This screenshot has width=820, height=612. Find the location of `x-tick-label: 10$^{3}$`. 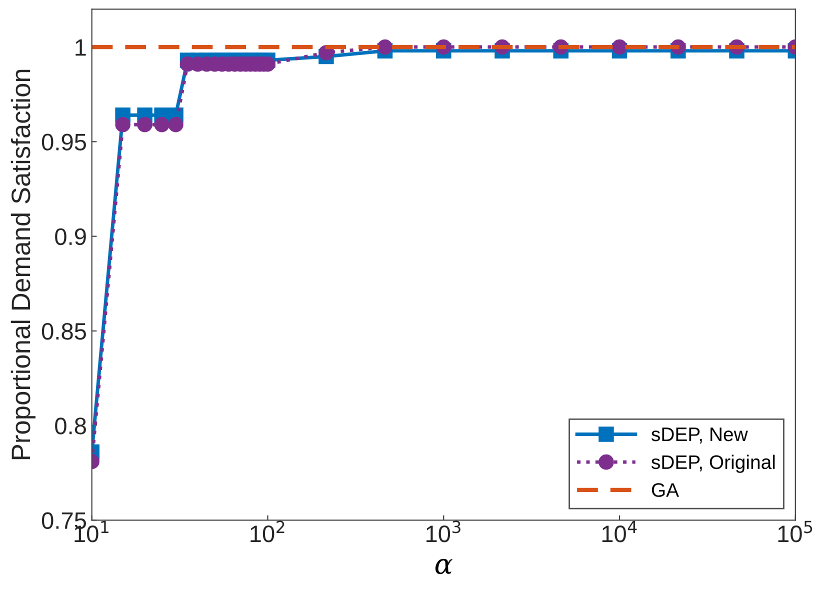

x-tick-label: 10$^{3}$ is located at coordinates (443, 531).